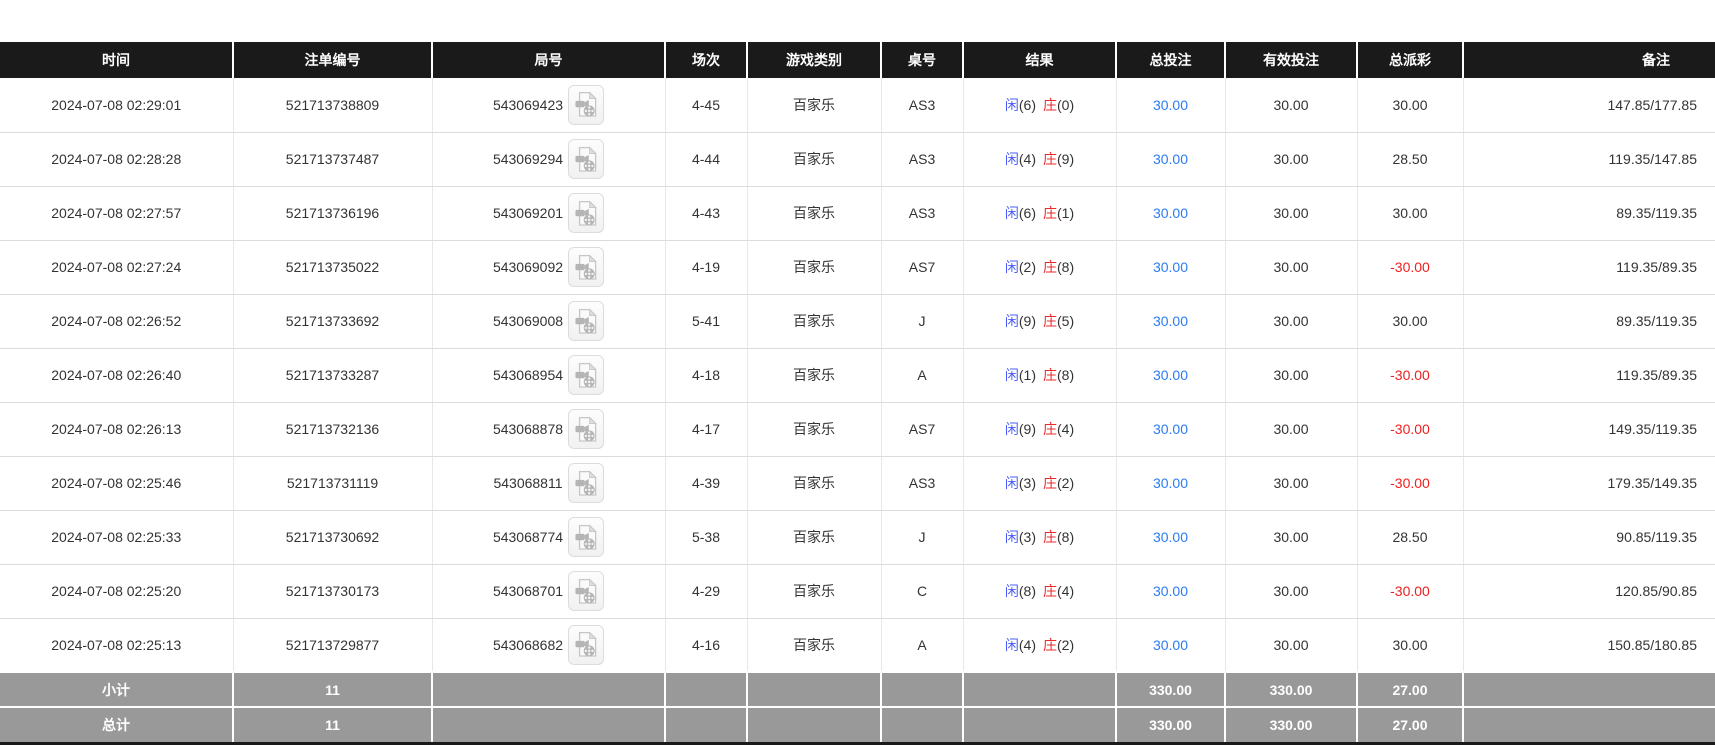 This screenshot has height=745, width=1715. What do you see at coordinates (706, 321) in the screenshot?
I see `cell-session: 5-41` at bounding box center [706, 321].